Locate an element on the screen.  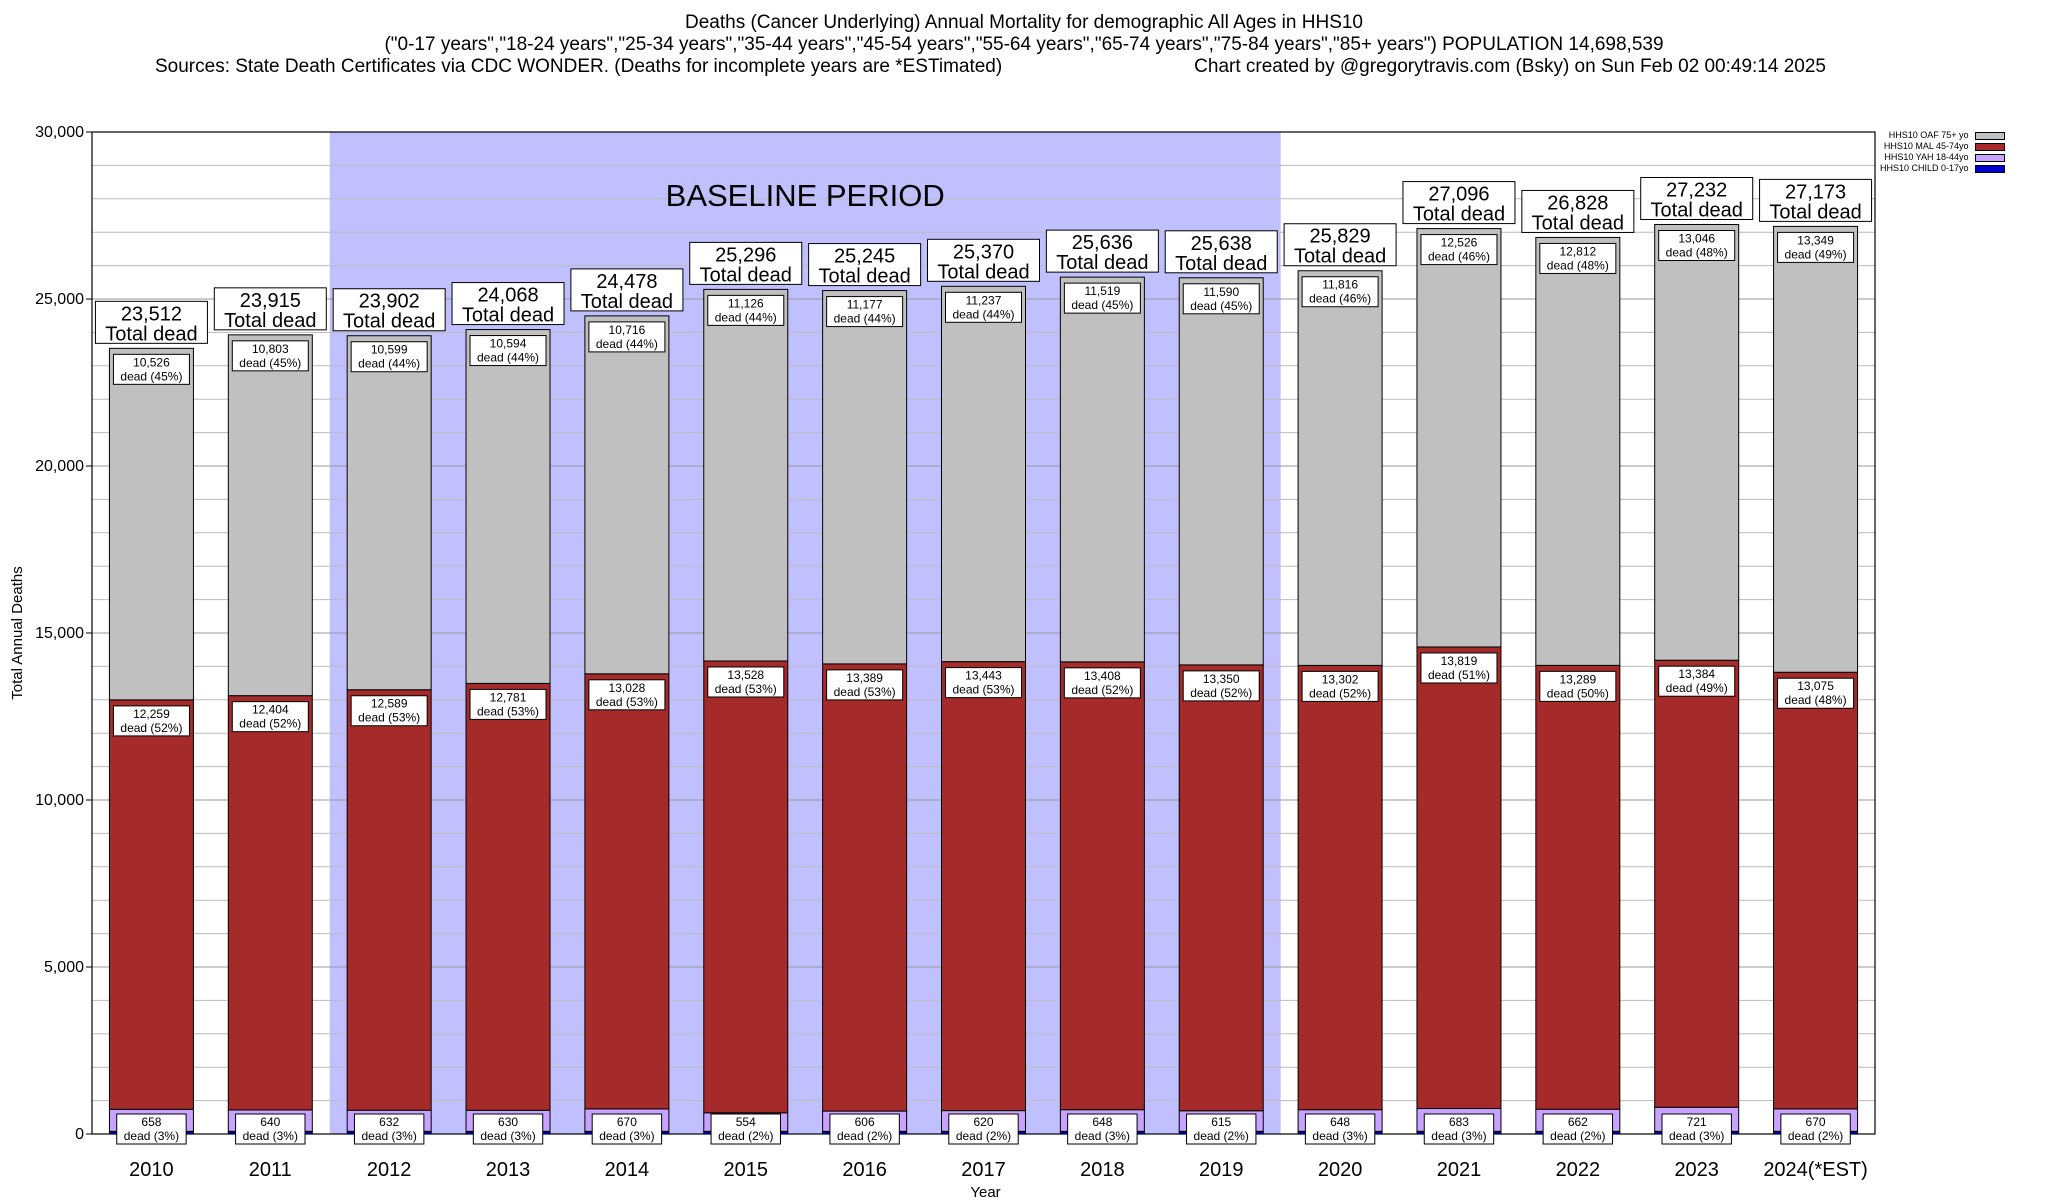
oaf-label-value: 11,126 is located at coordinates (746, 303).